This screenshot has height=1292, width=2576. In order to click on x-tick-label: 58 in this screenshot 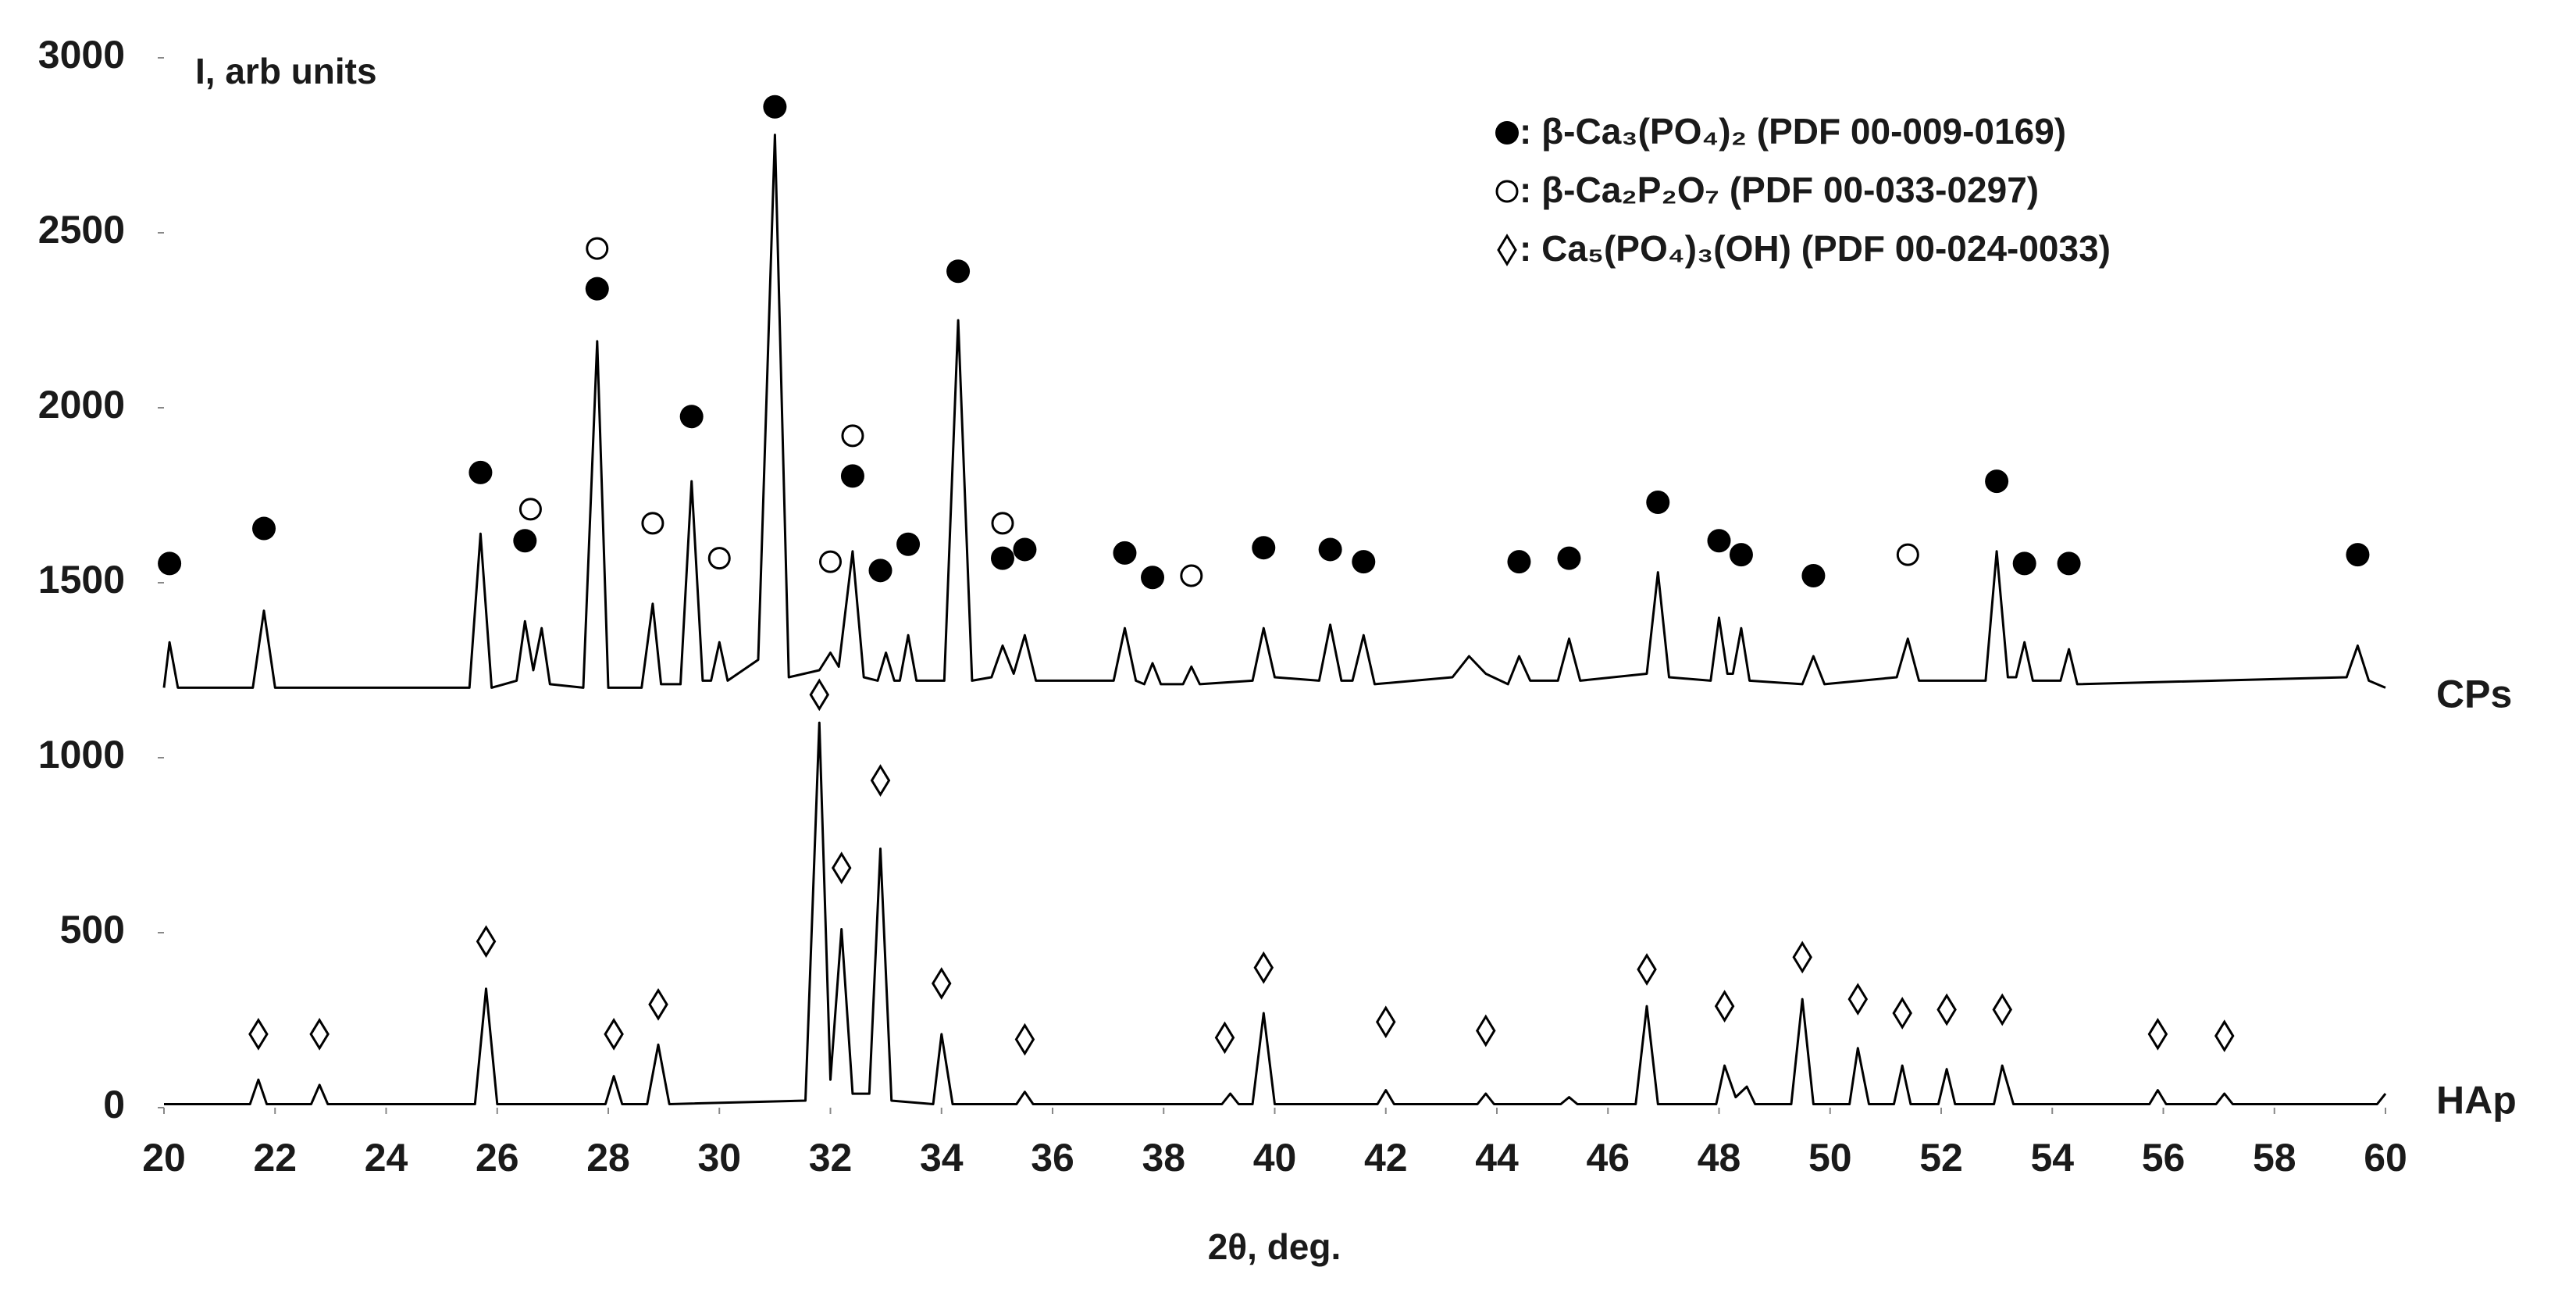, I will do `click(2274, 1158)`.